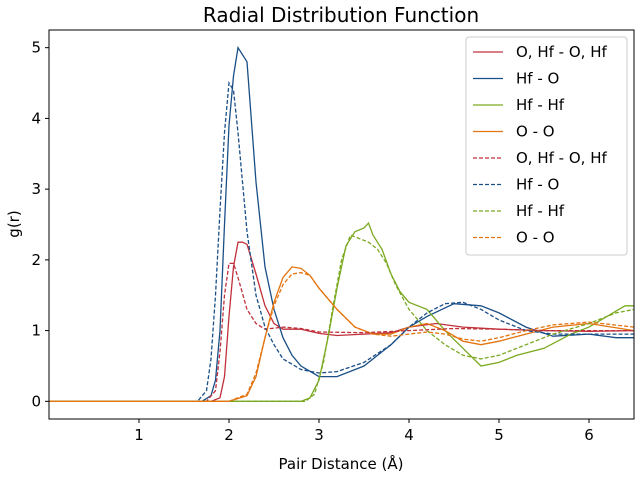 The height and width of the screenshot is (480, 640). What do you see at coordinates (14, 223) in the screenshot?
I see `y-axis-label: g(r)` at bounding box center [14, 223].